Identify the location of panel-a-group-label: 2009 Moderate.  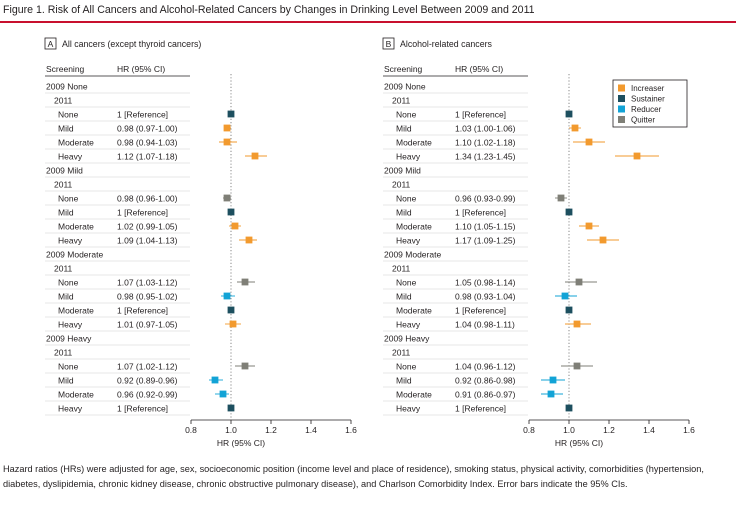
(74, 255).